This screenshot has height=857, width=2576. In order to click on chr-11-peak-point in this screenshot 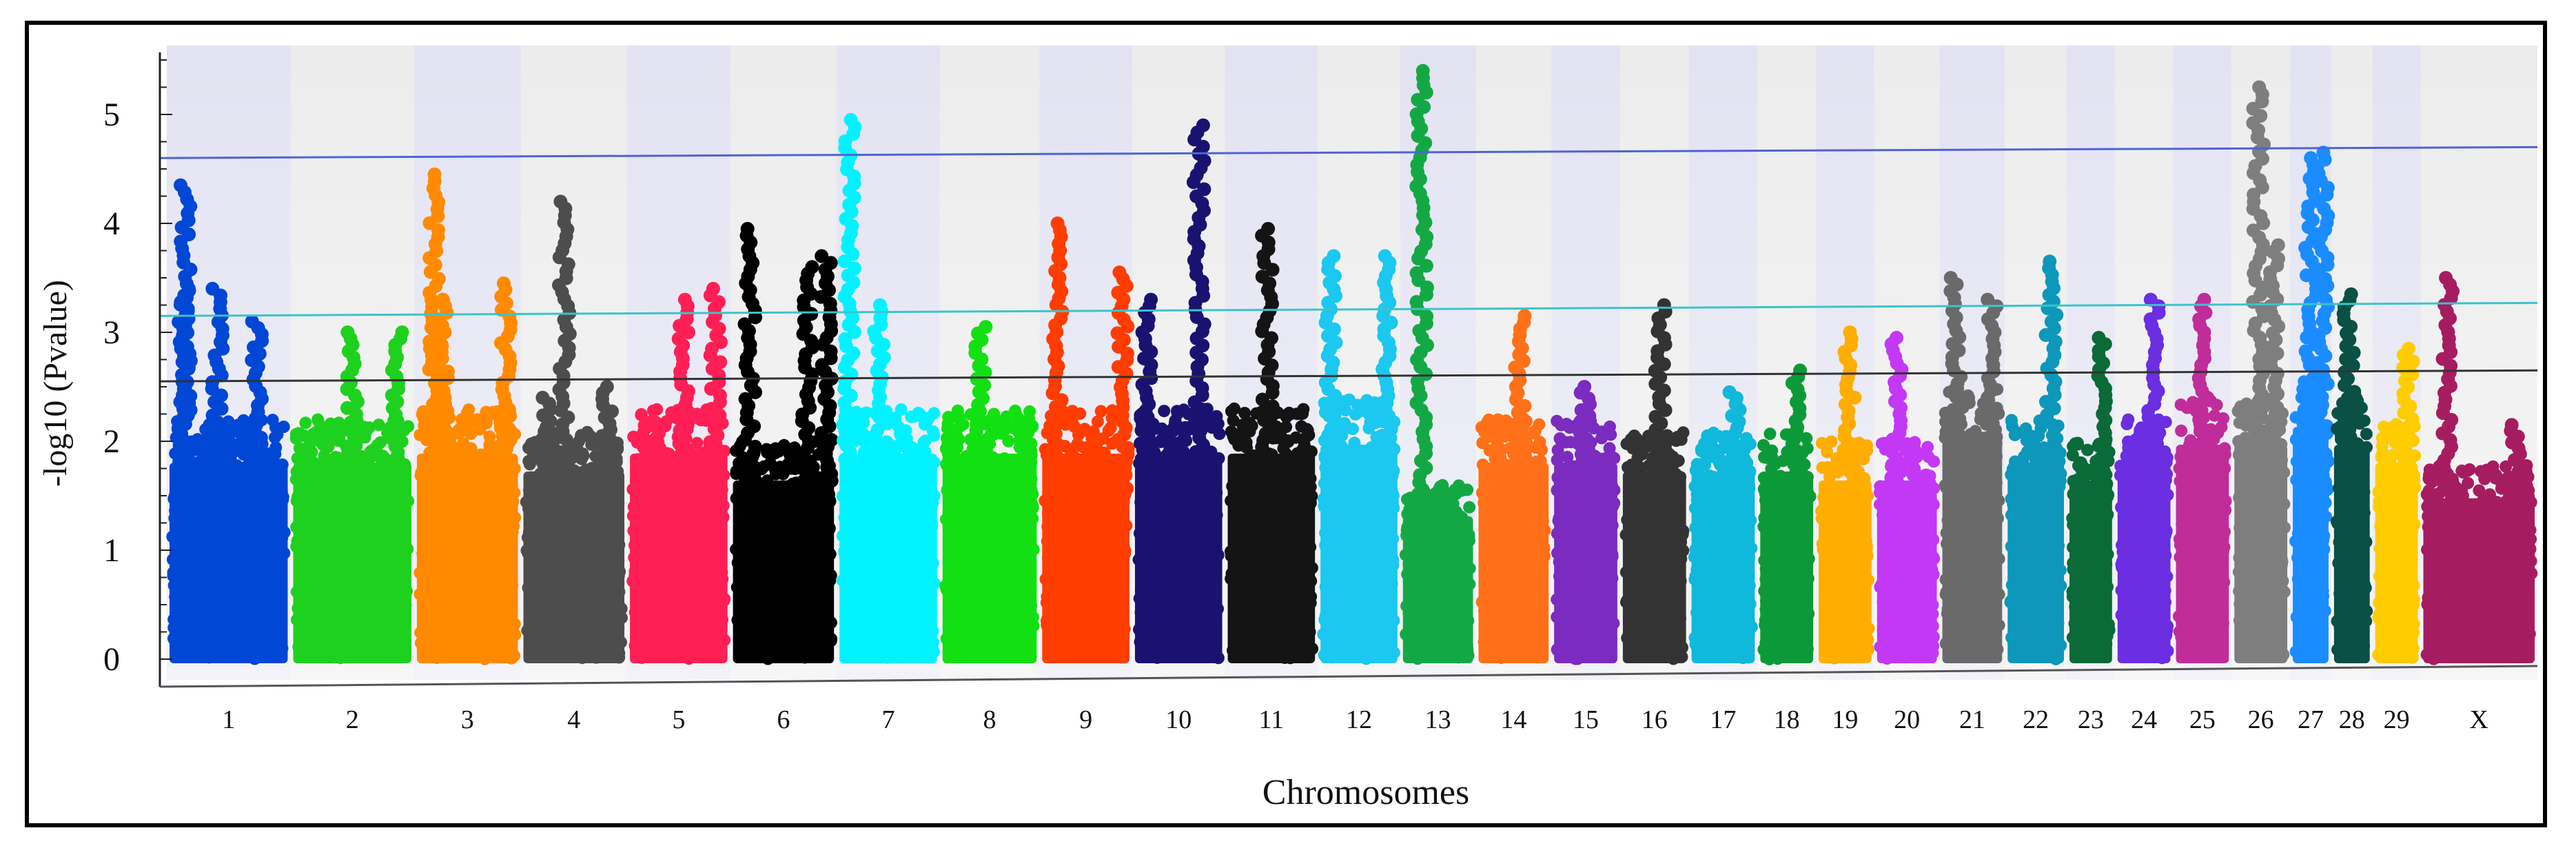, I will do `click(1268, 228)`.